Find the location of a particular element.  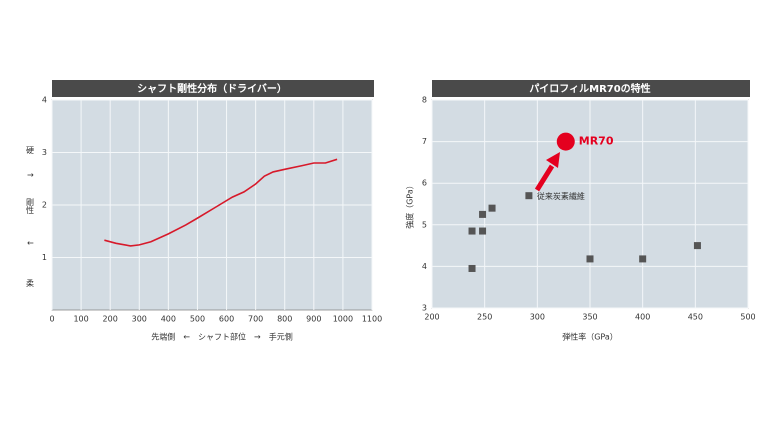

x-tick-label: 1000 is located at coordinates (343, 319).